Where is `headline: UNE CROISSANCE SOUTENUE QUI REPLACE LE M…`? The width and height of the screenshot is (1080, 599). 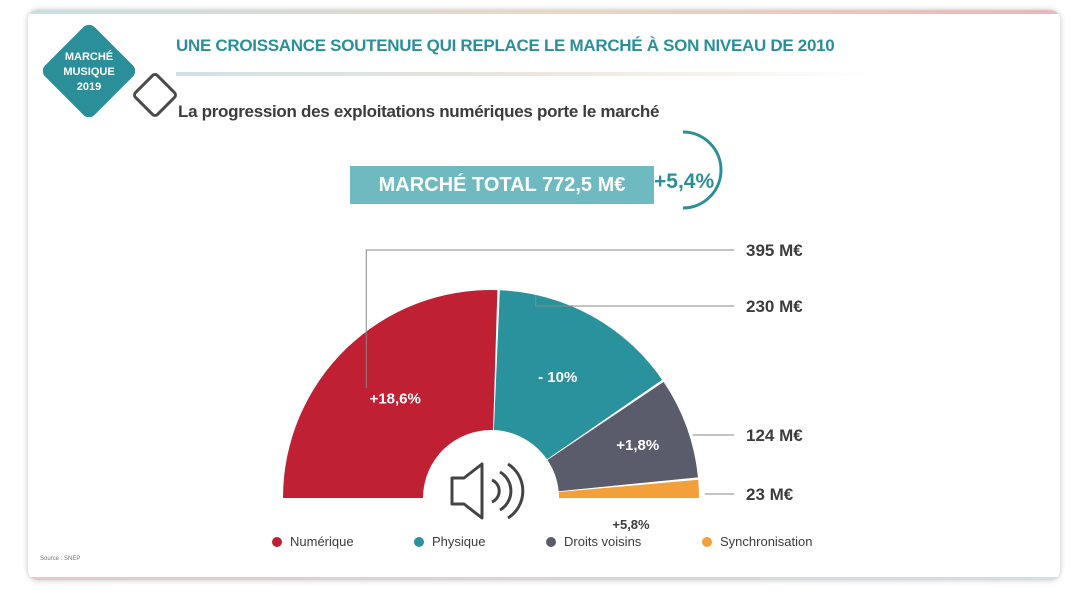
headline: UNE CROISSANCE SOUTENUE QUI REPLACE LE M… is located at coordinates (505, 45).